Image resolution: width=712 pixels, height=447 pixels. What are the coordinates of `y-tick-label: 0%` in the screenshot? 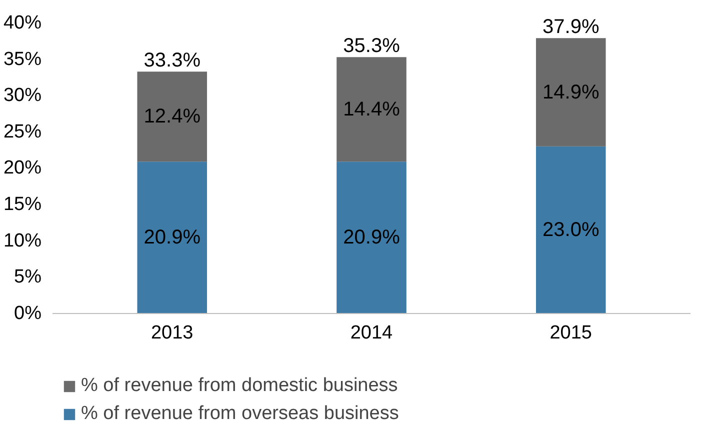 It's located at (28, 313).